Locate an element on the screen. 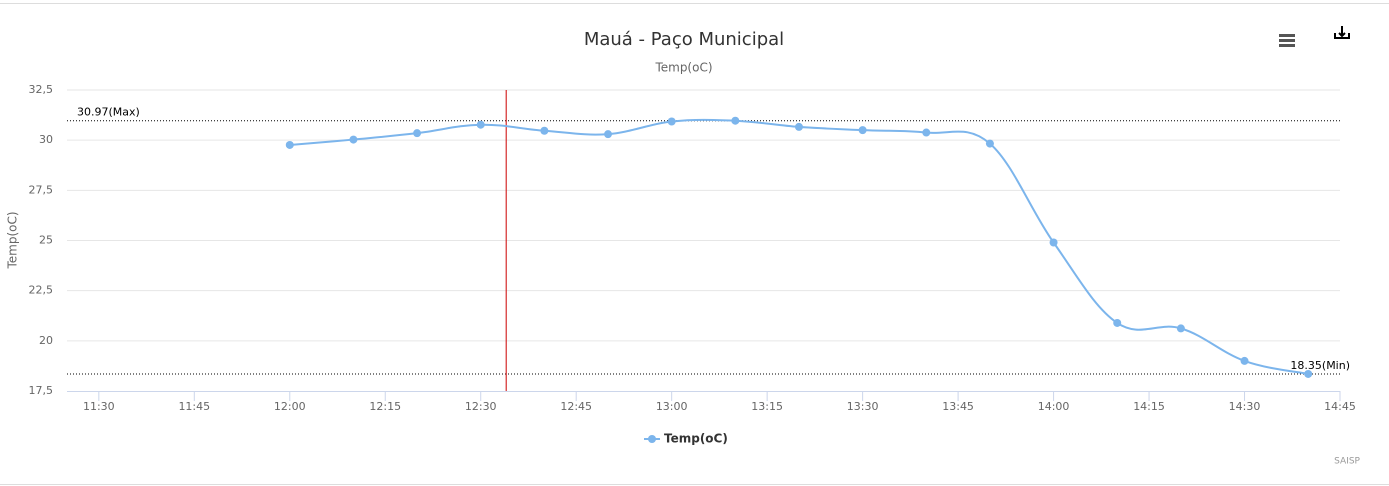 The width and height of the screenshot is (1389, 486). x-tick-label: 12:00 is located at coordinates (290, 406).